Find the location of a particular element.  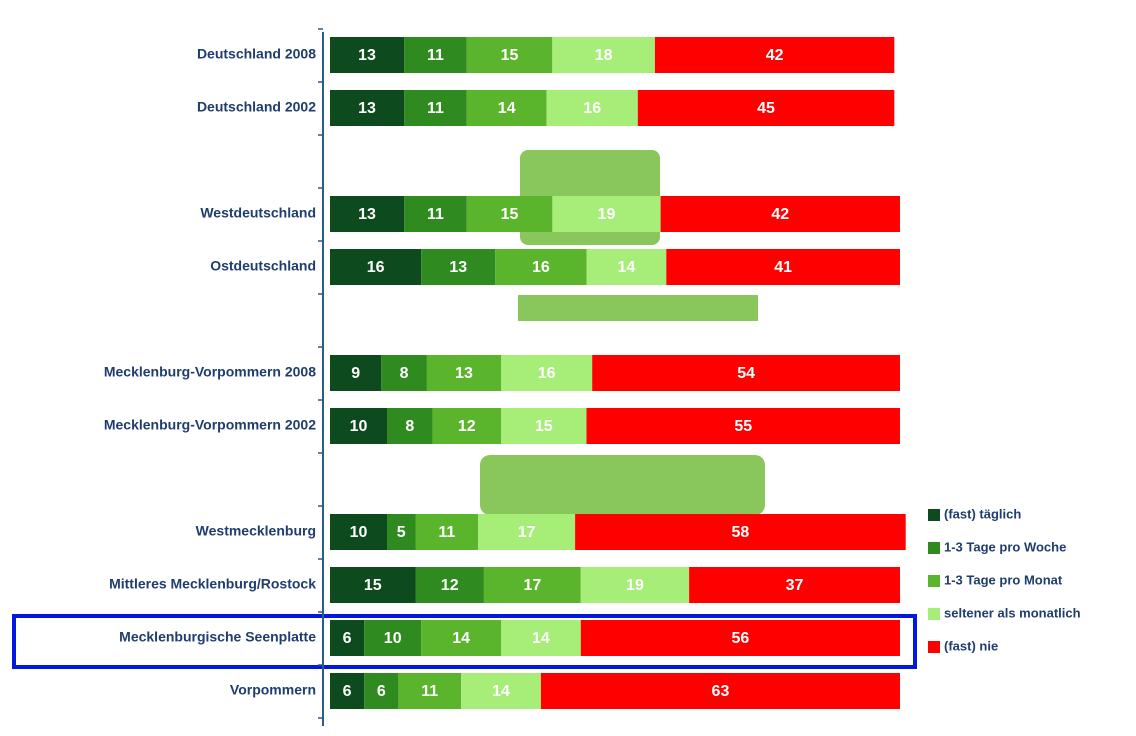

value-label: 18 is located at coordinates (604, 55).